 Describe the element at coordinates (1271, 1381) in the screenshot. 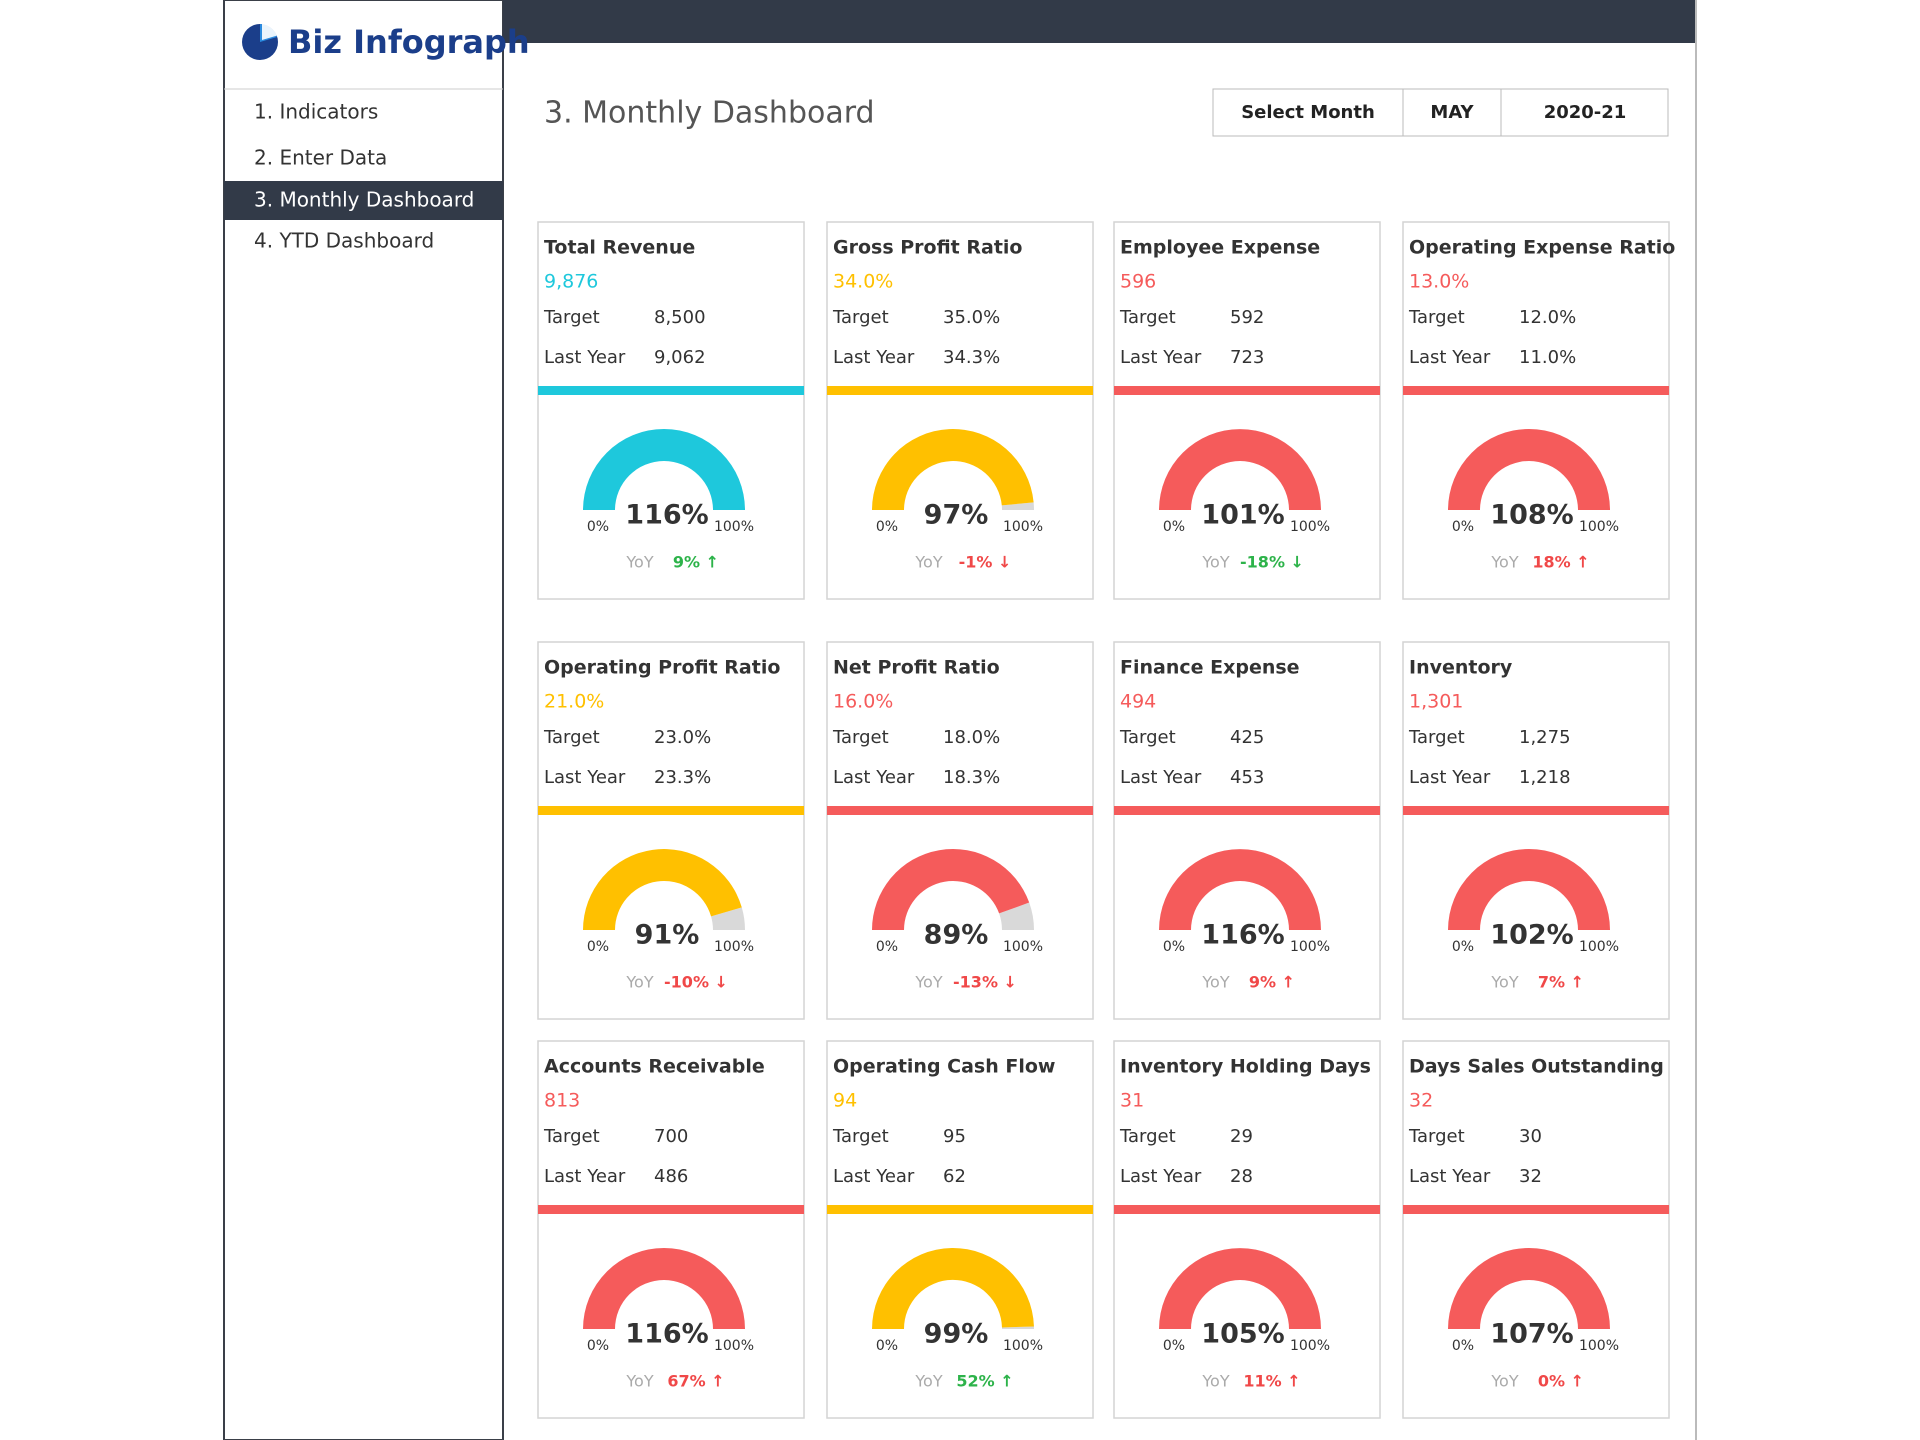

I see `yoy-value: 11% ↑` at that location.